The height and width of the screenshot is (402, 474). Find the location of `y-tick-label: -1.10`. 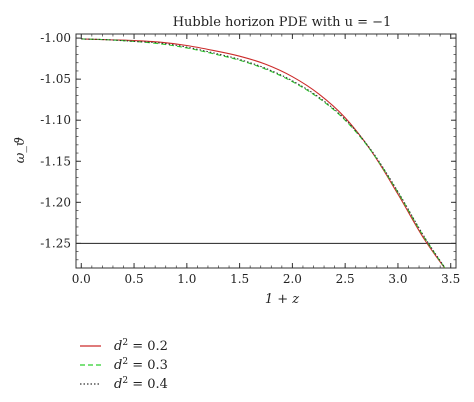

y-tick-label: -1.10 is located at coordinates (55, 120).